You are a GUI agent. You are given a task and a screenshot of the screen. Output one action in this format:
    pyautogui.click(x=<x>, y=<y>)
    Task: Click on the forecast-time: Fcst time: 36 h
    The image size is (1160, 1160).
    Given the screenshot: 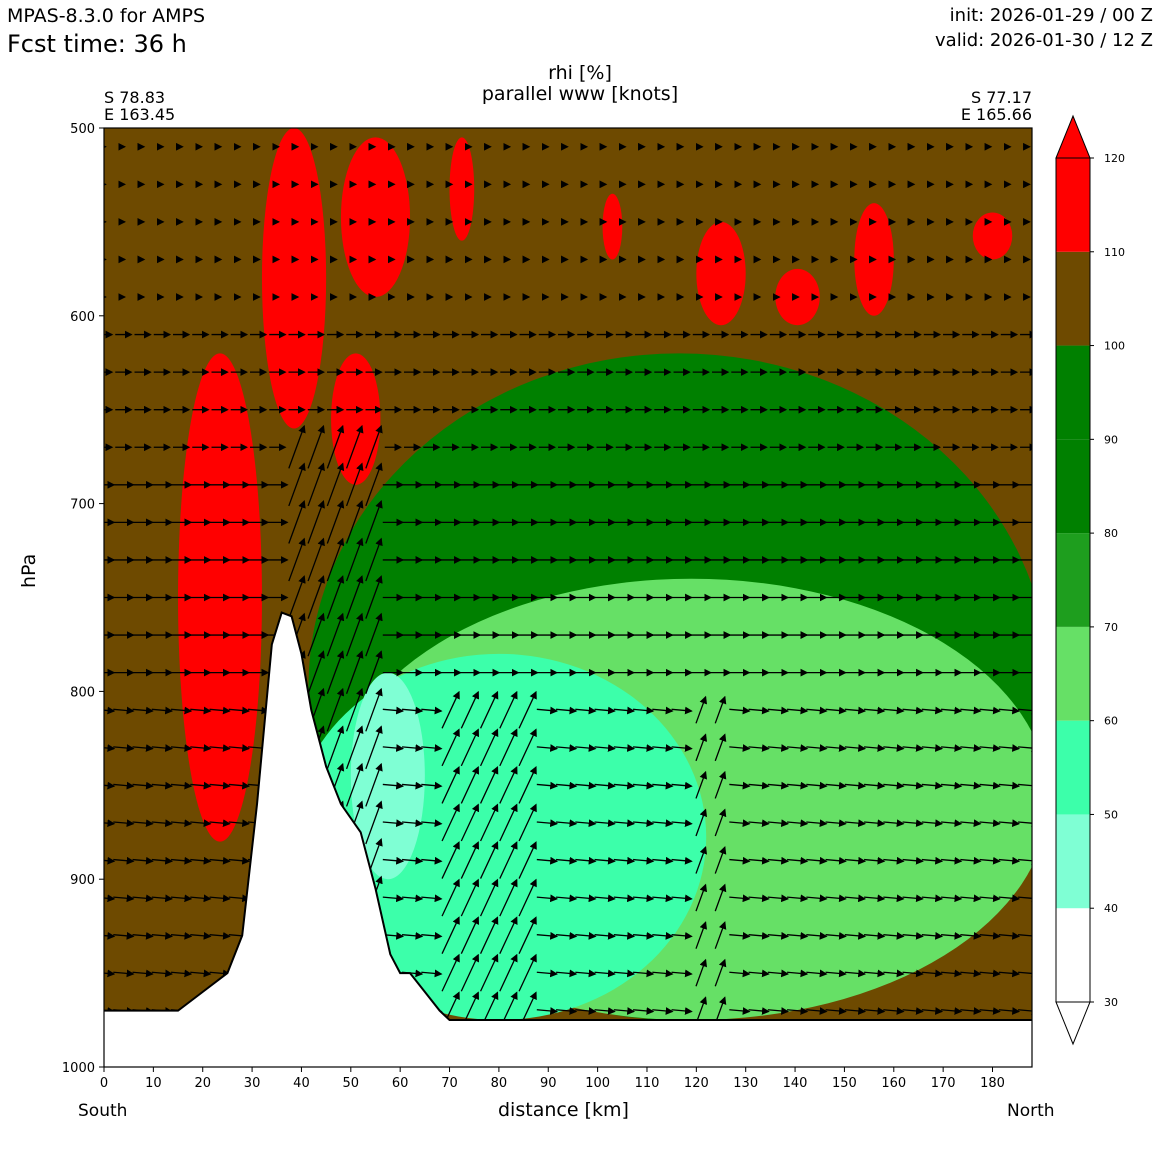 What is the action you would take?
    pyautogui.click(x=97, y=44)
    